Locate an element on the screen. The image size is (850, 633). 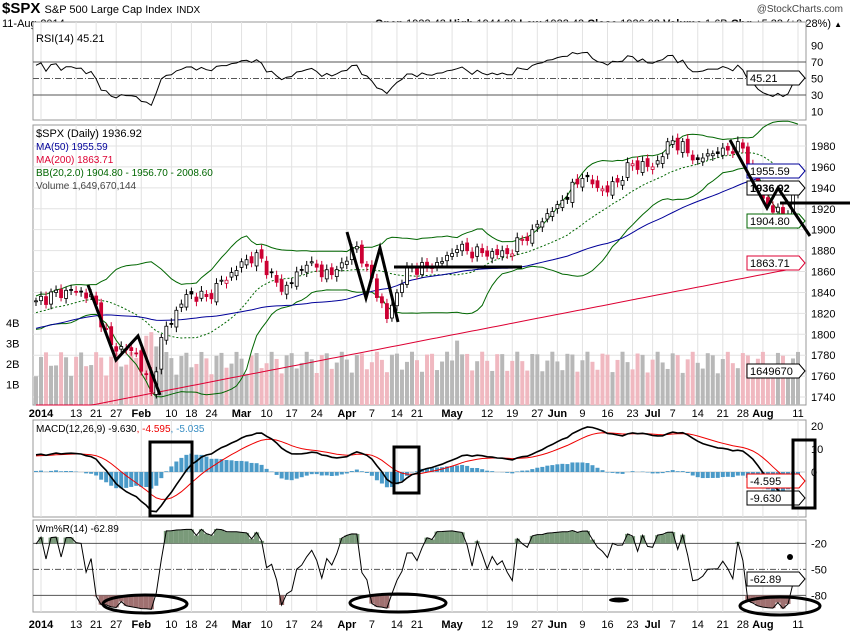
date-tick-label: 21 is located at coordinates (417, 414).